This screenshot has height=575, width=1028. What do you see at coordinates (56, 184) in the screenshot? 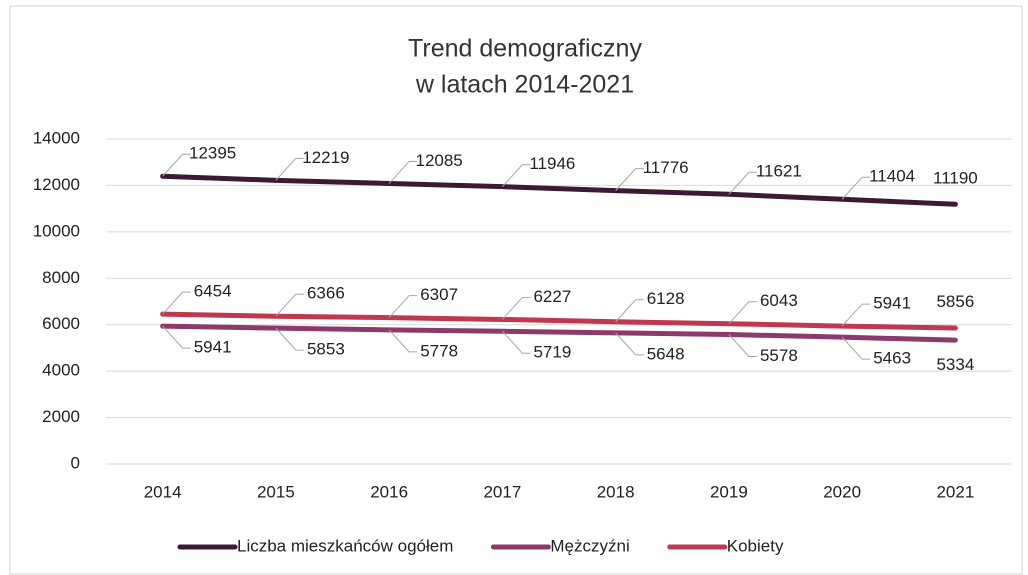
I see `y-tick-label: 12000` at bounding box center [56, 184].